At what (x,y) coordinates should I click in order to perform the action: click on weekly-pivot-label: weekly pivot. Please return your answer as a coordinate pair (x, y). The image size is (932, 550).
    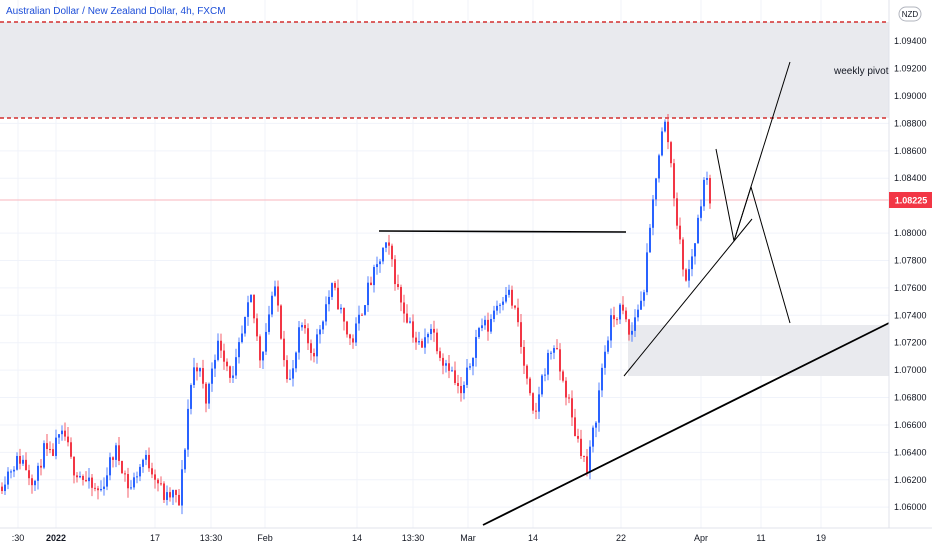
    Looking at the image, I should click on (861, 71).